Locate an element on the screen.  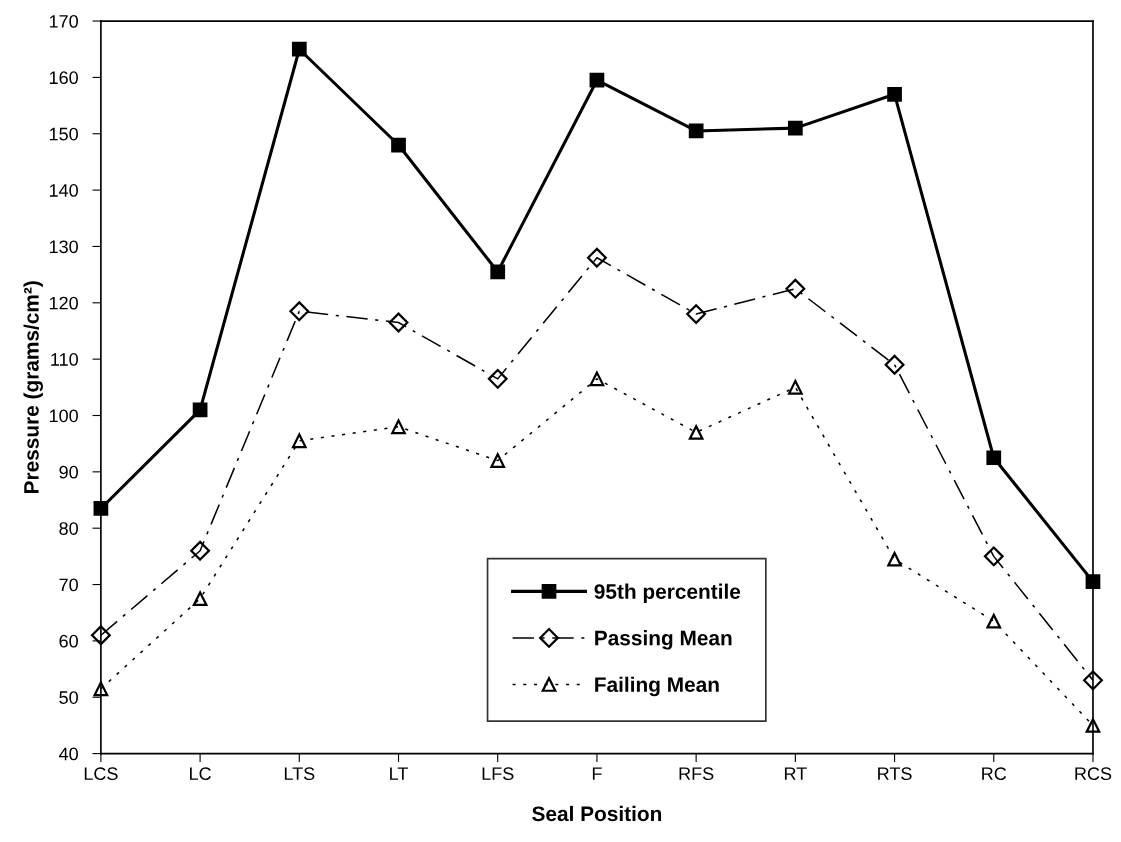
y-tick-label: 170 is located at coordinates (63, 21).